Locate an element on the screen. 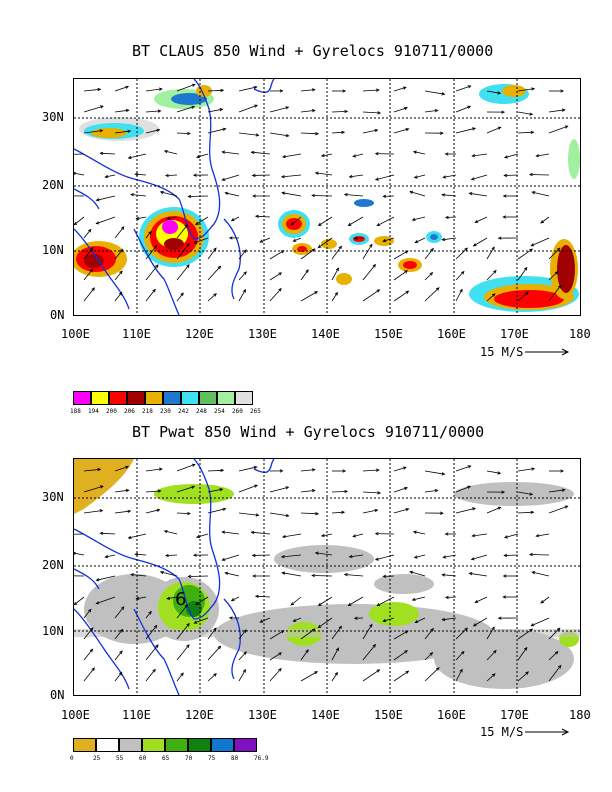  claus-lat-label: 20N is located at coordinates (53, 185).